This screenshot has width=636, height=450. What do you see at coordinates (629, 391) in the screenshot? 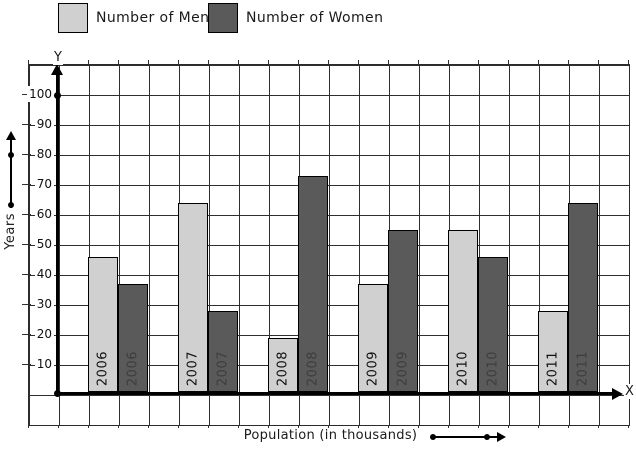
I see `x-axis-letter: X` at bounding box center [629, 391].